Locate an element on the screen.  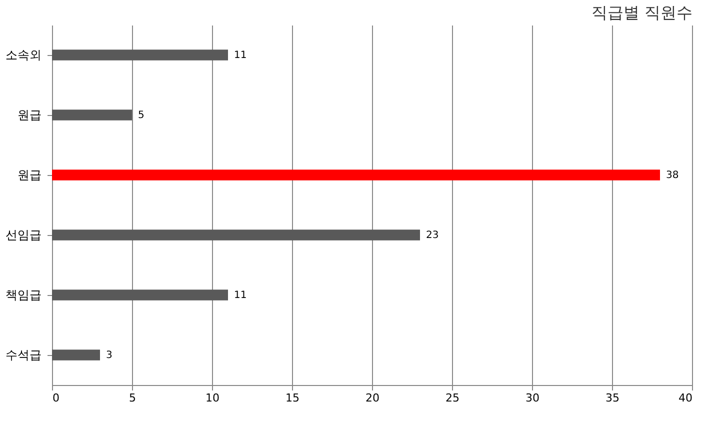
data-label: 3 is located at coordinates (109, 355).